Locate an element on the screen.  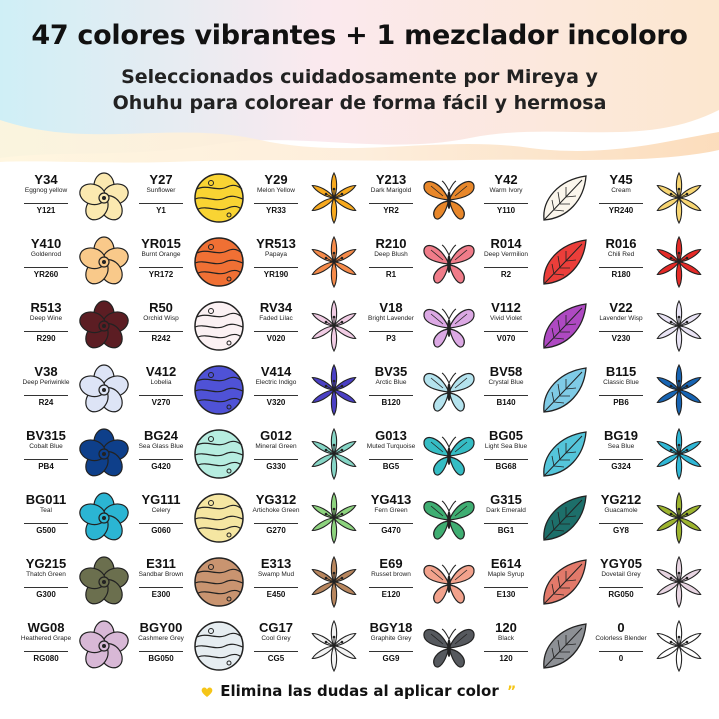
swatch-cell: YG413 Fern Green G470 is located at coordinates (420, 521).